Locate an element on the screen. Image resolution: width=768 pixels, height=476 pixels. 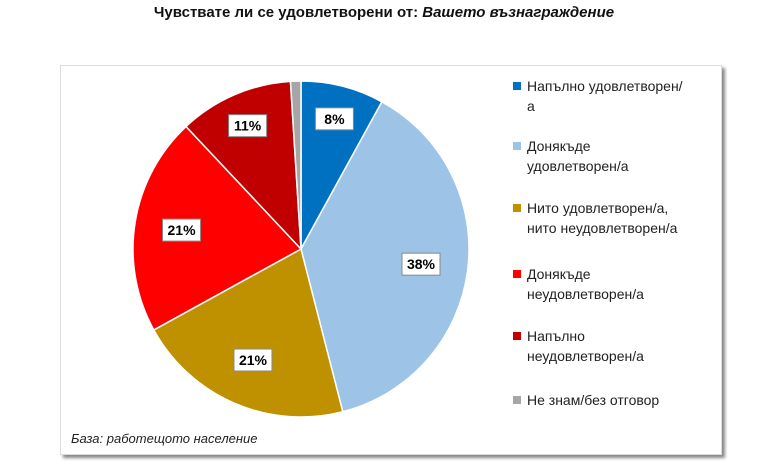
label-text: 8% is located at coordinates (334, 119).